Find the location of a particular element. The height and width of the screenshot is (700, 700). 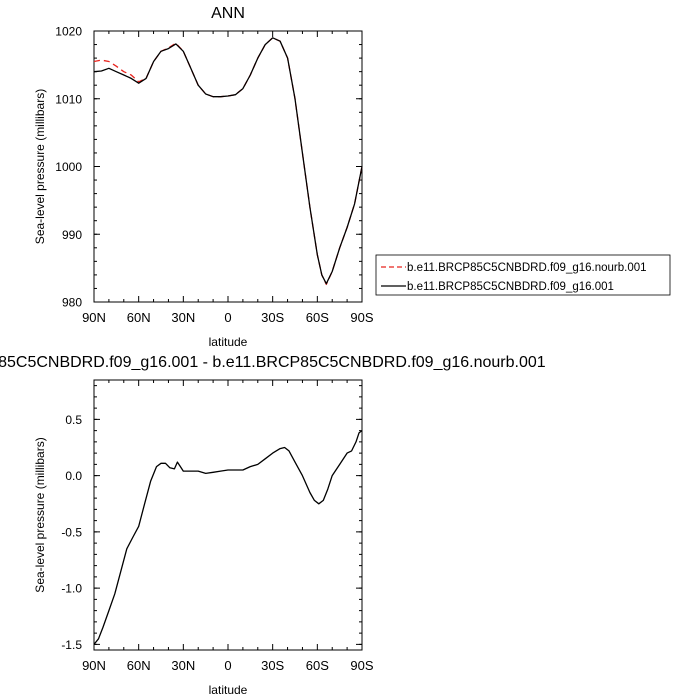

y-tick-label: 1010 is located at coordinates (68, 99).